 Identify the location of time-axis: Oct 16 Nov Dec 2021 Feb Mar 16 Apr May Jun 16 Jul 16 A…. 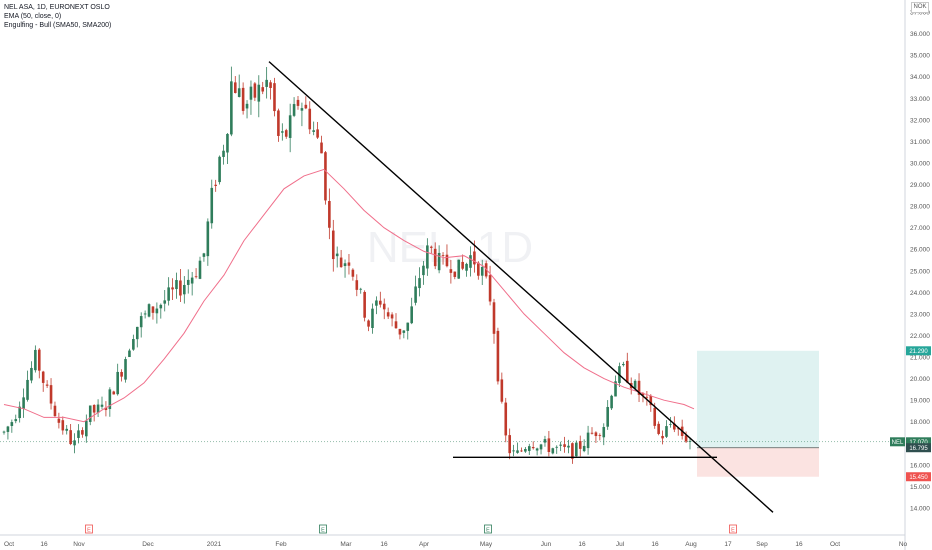
(456, 544).